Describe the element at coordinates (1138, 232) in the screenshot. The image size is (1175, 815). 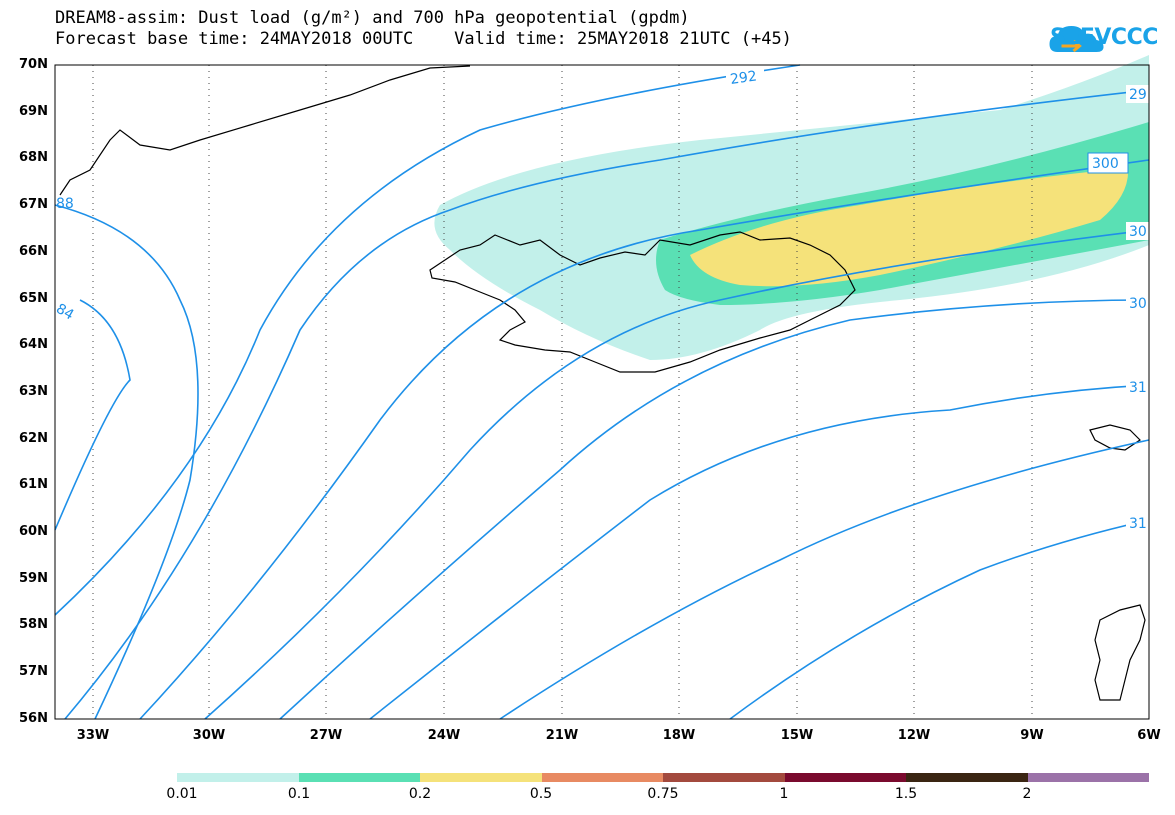
I see `contour-label-30a: 30` at that location.